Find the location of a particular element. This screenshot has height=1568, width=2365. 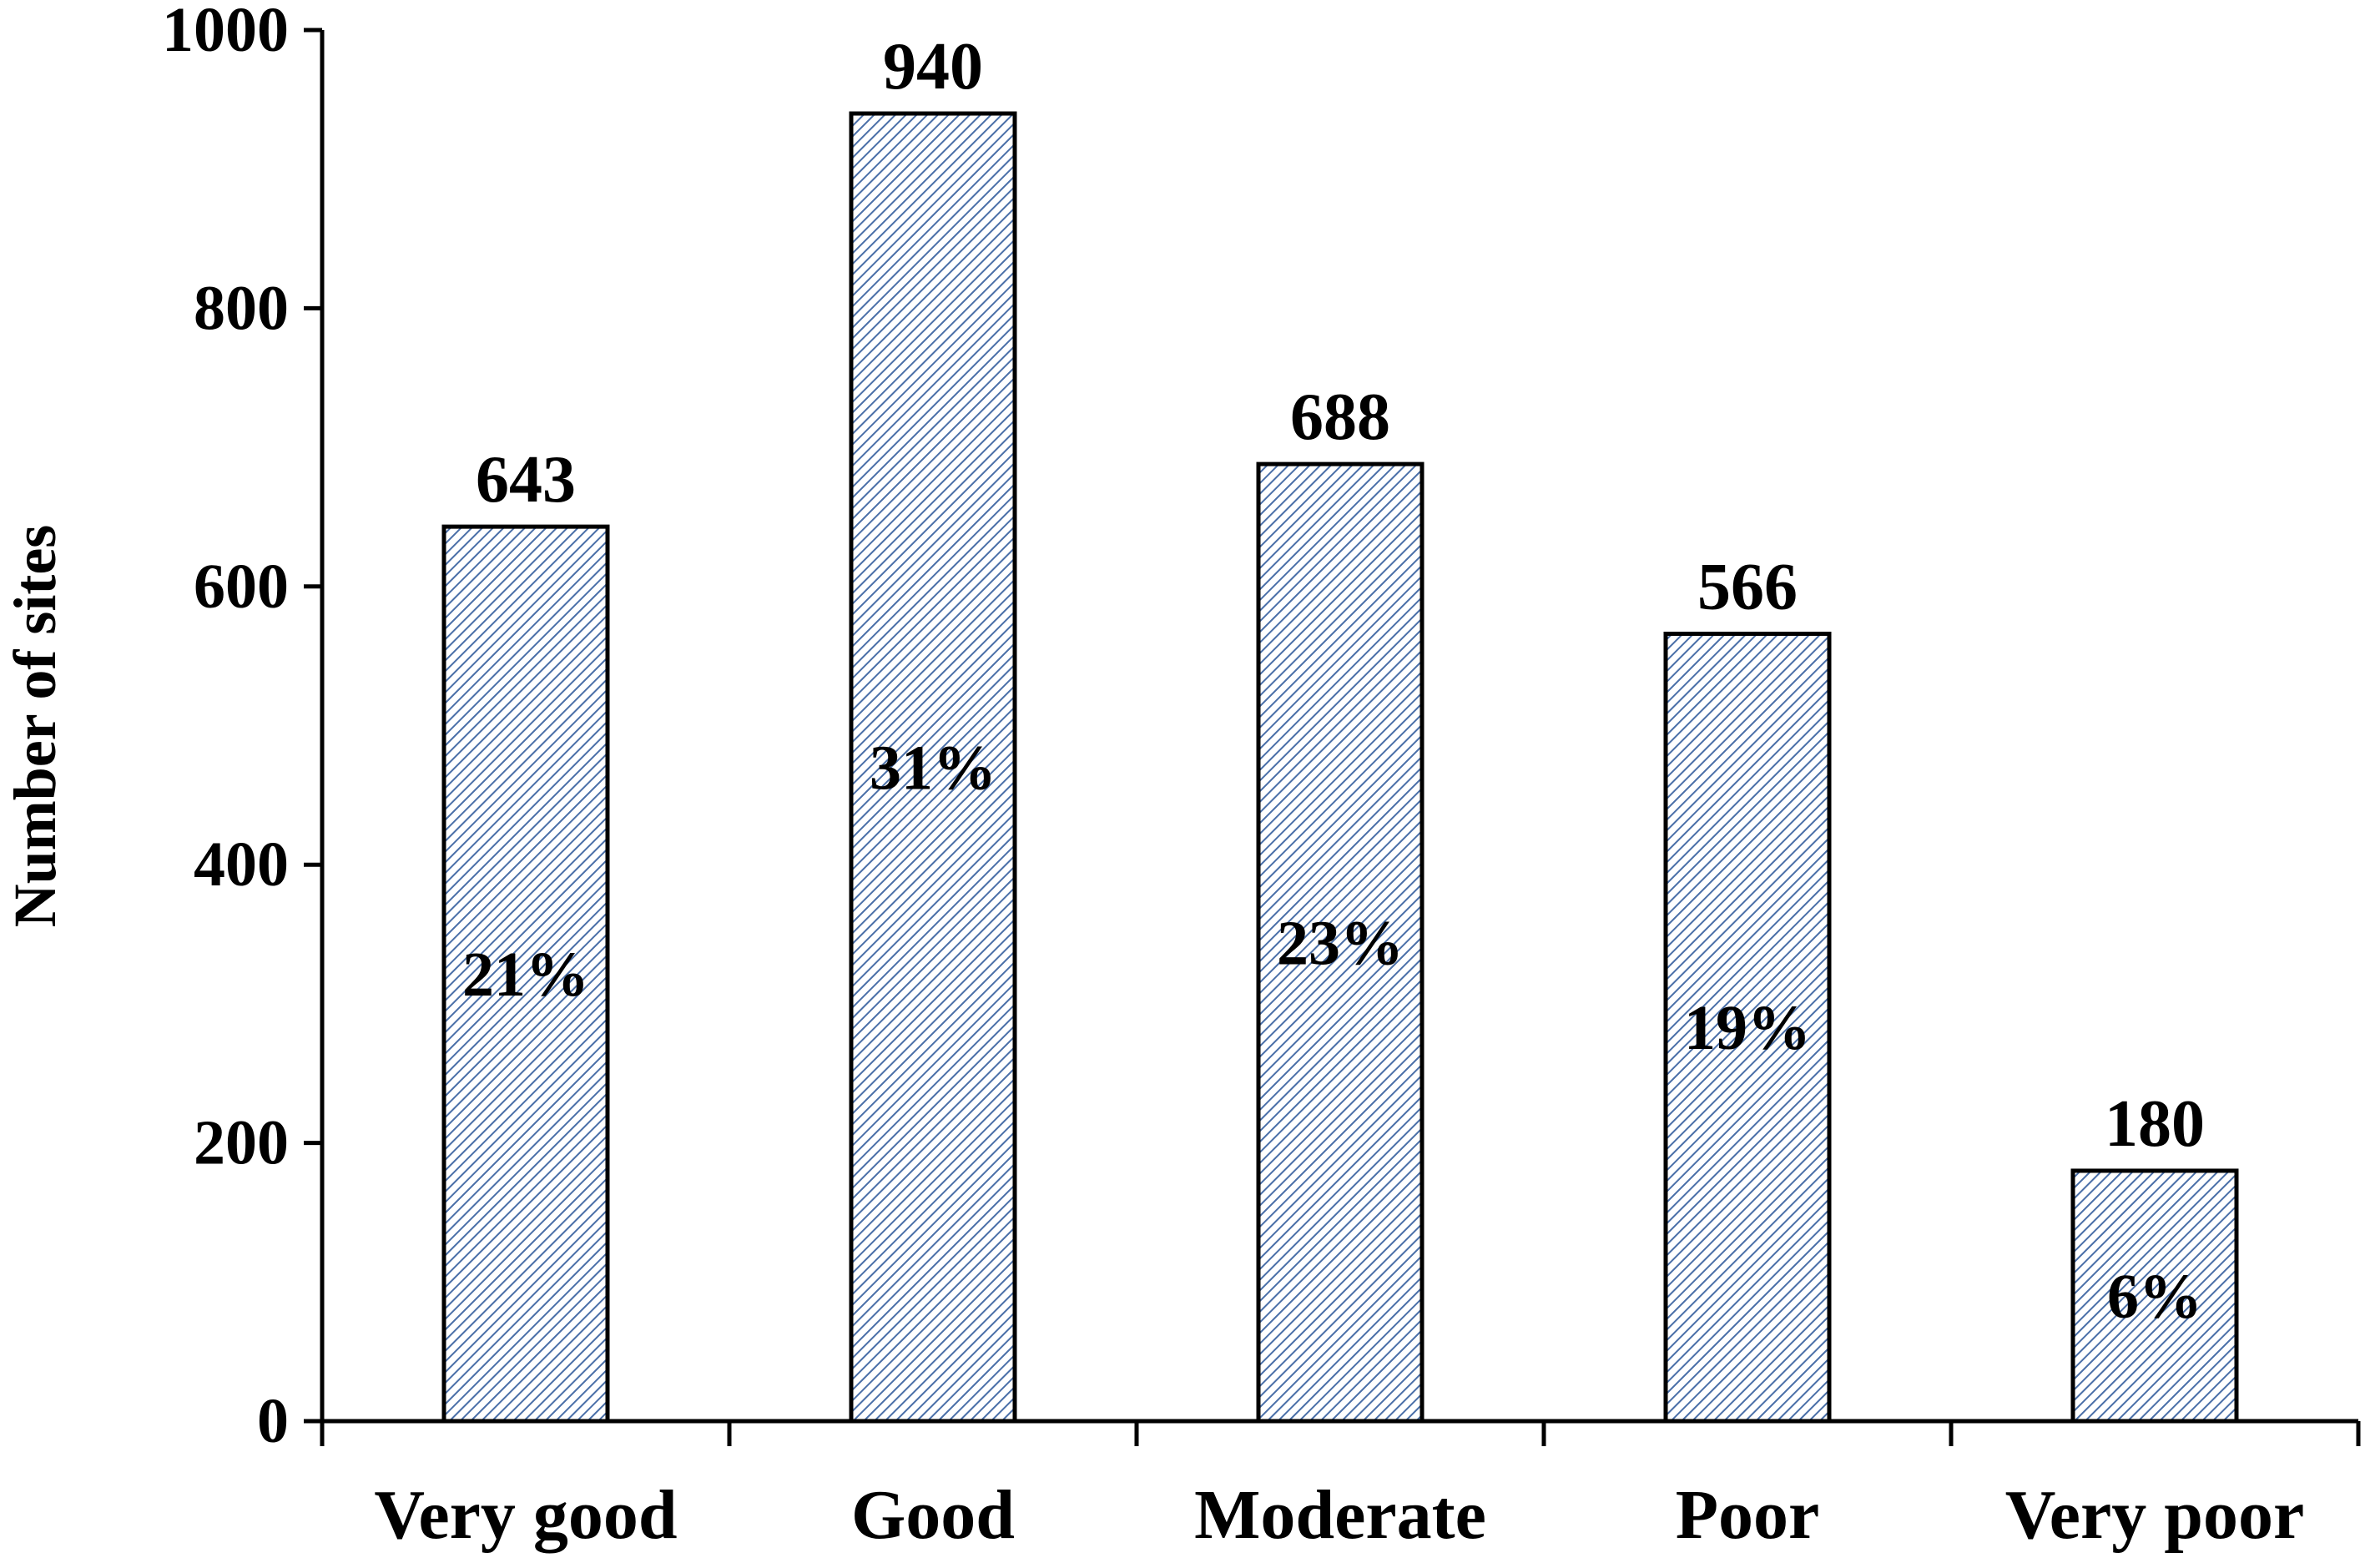

bar-percent-label: 6% is located at coordinates (2154, 1297).